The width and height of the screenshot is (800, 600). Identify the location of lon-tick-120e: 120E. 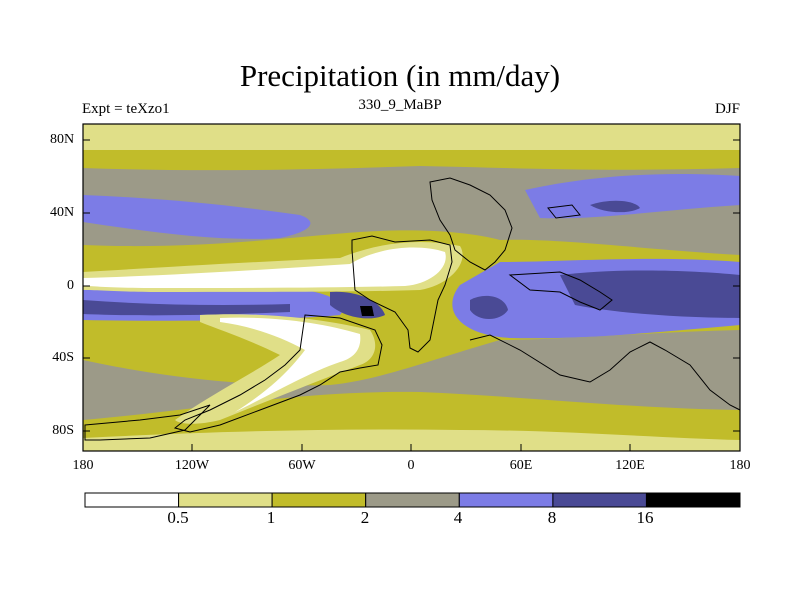
(630, 465).